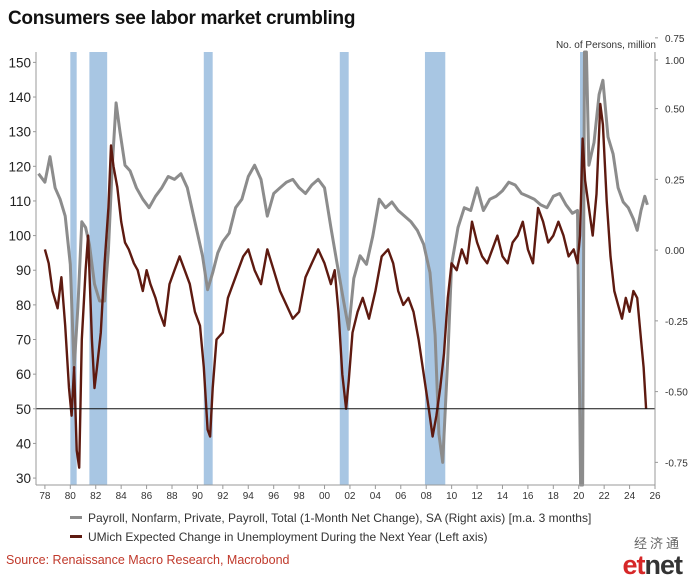 The width and height of the screenshot is (690, 580). What do you see at coordinates (147, 496) in the screenshot?
I see `x-tick-label: 86` at bounding box center [147, 496].